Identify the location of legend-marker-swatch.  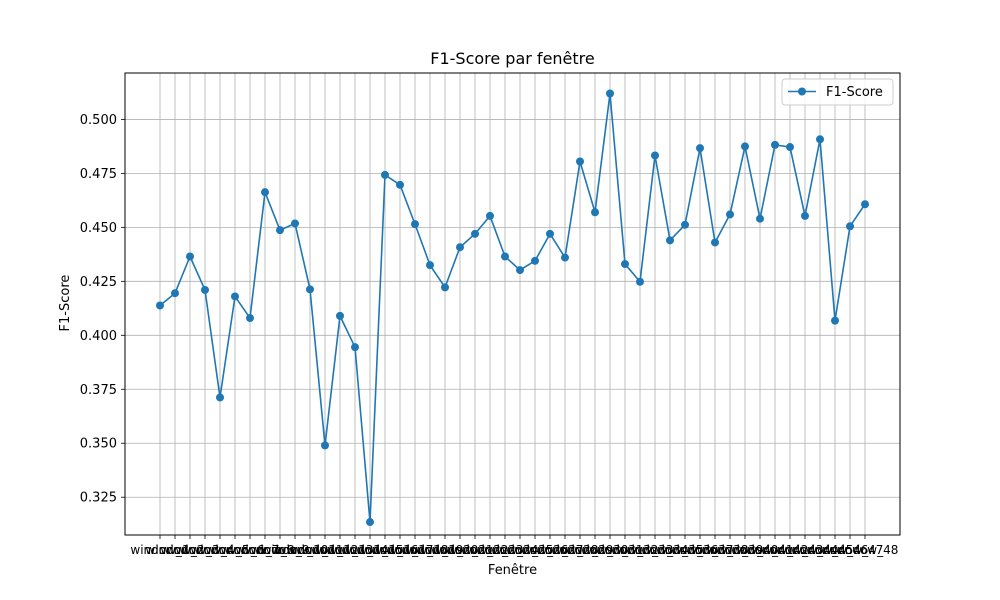
(802, 91).